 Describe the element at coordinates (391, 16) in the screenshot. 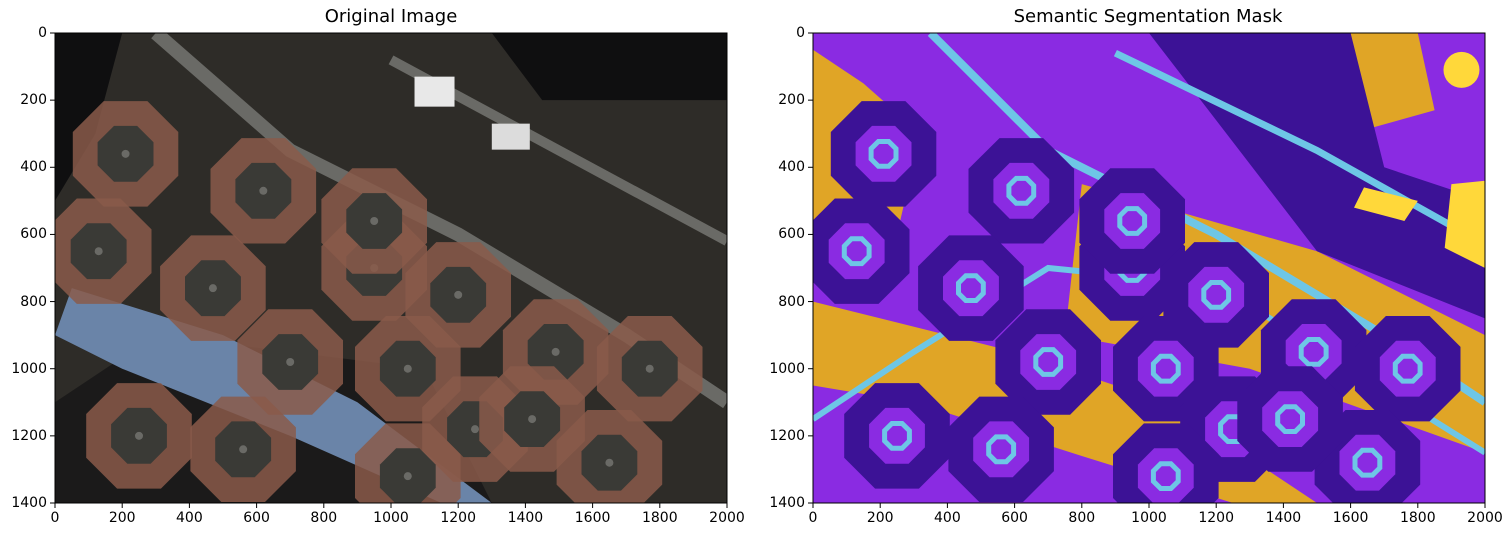

I see `left-panel-title: Original Image` at that location.